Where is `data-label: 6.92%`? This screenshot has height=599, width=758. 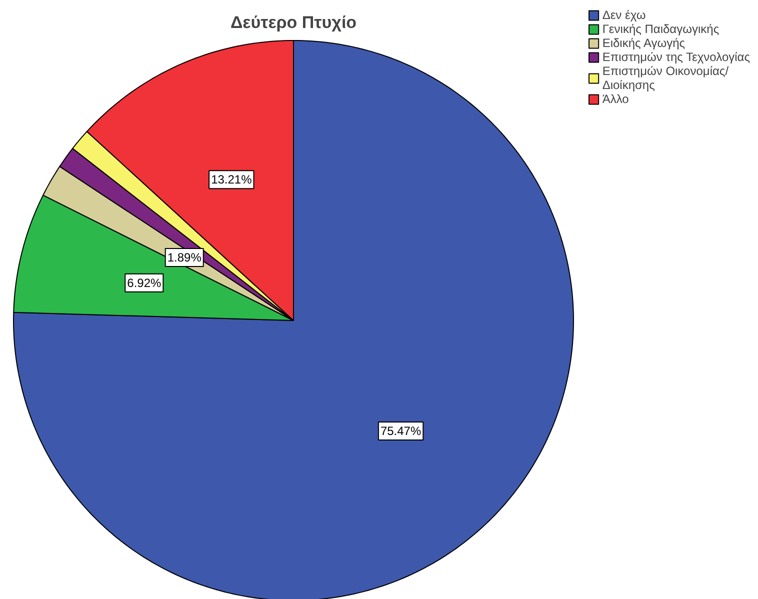
data-label: 6.92% is located at coordinates (144, 283).